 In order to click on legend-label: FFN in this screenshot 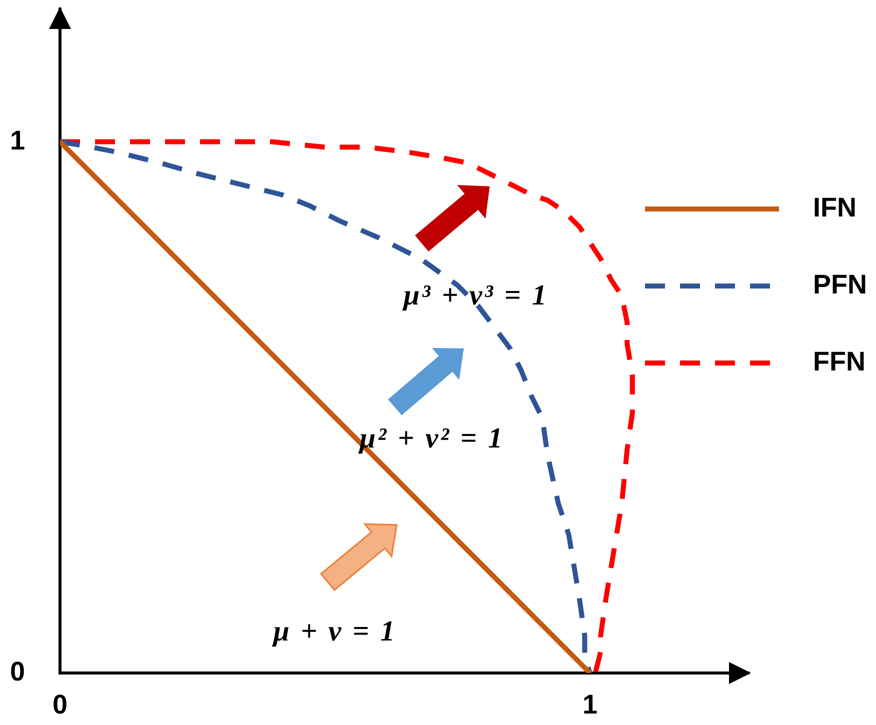, I will do `click(839, 361)`.